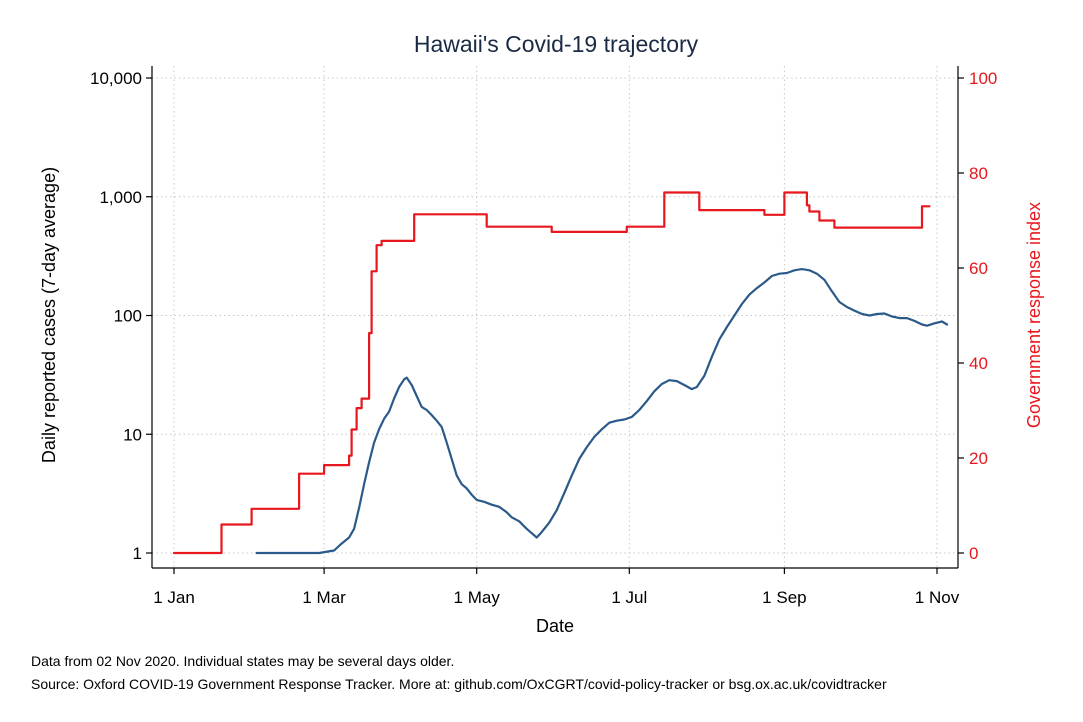 This screenshot has height=722, width=1083. I want to click on y-axis-label-left: Daily reported cases (7-day average), so click(49, 315).